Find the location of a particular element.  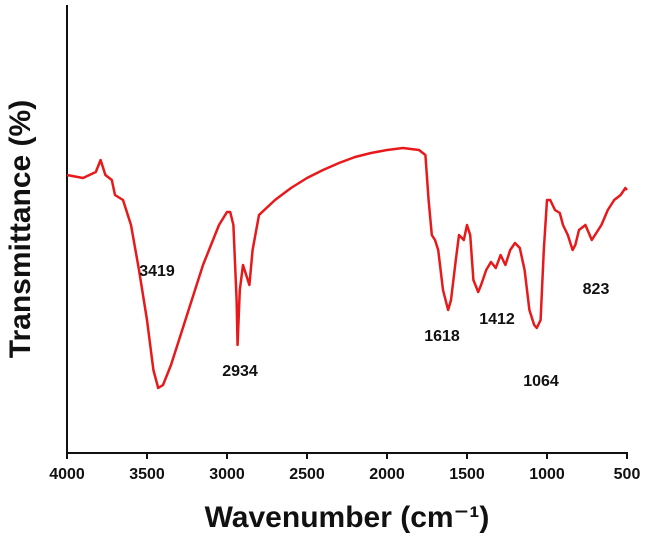

x-tick-label: 3000 is located at coordinates (227, 474).